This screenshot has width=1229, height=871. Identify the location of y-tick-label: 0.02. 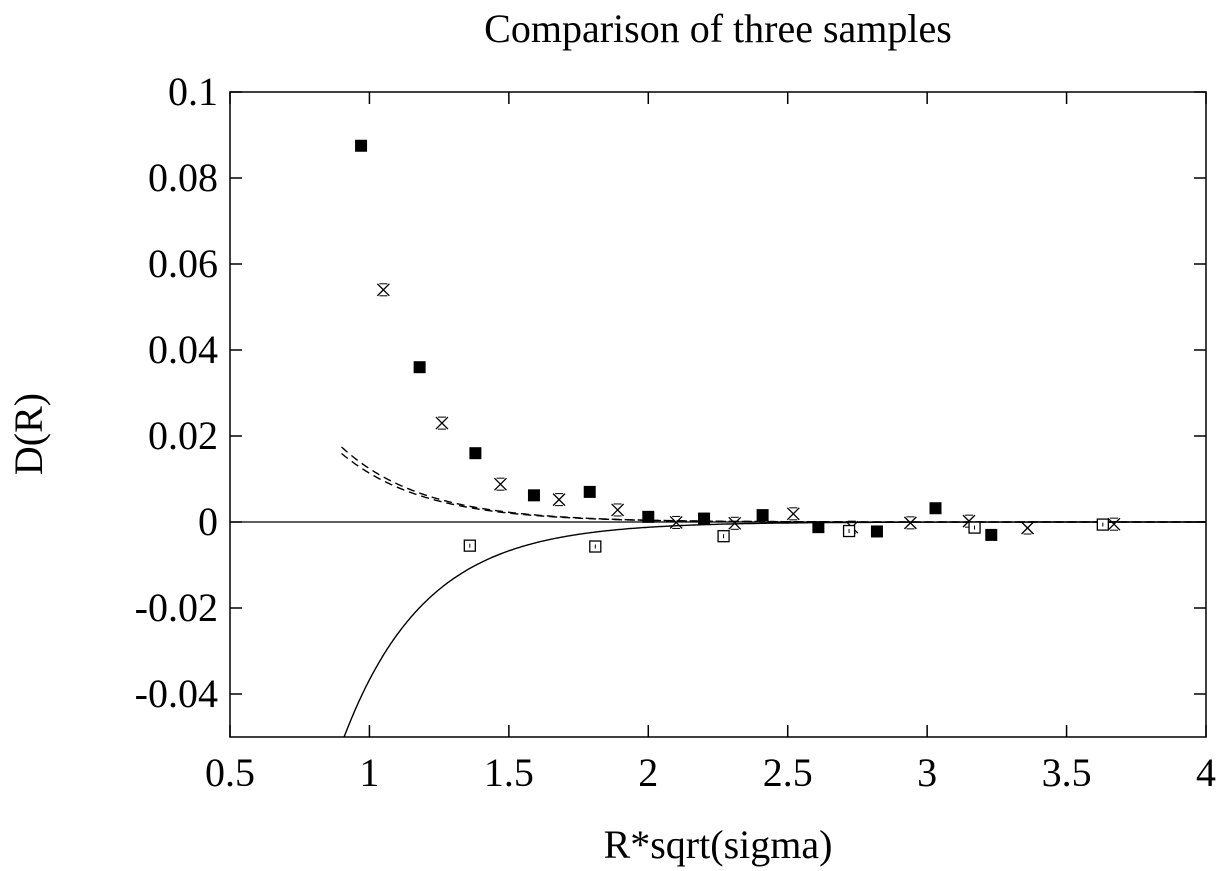
(183, 435).